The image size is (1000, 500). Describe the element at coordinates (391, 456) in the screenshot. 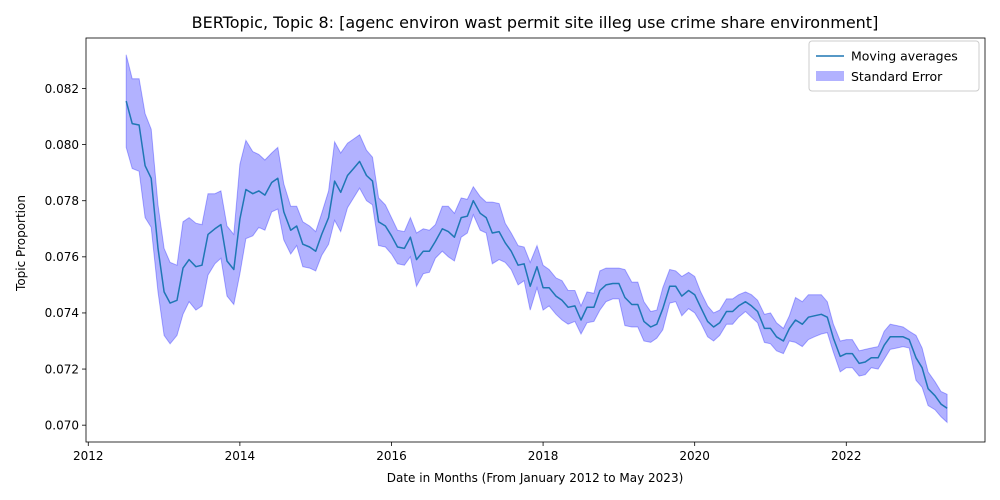

I see `x-tick-label: 2016` at that location.